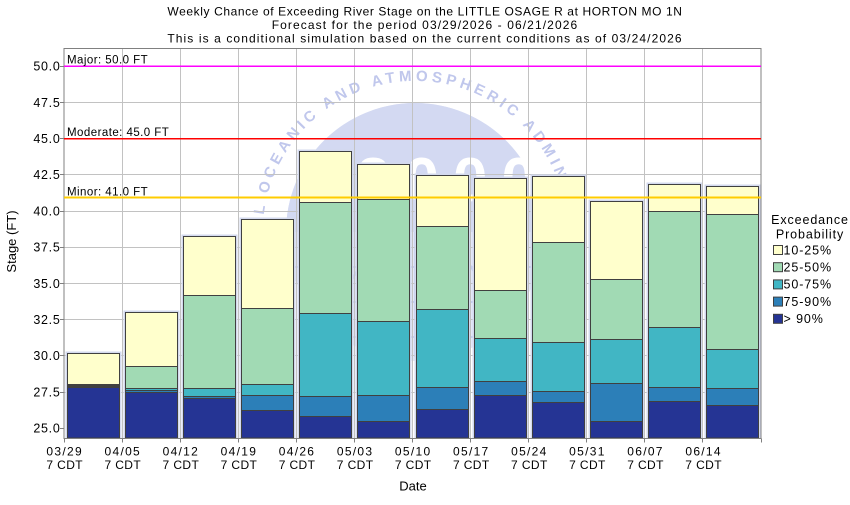 This screenshot has height=505, width=850. What do you see at coordinates (808, 268) in the screenshot?
I see `svg-text: 25-50%` at bounding box center [808, 268].